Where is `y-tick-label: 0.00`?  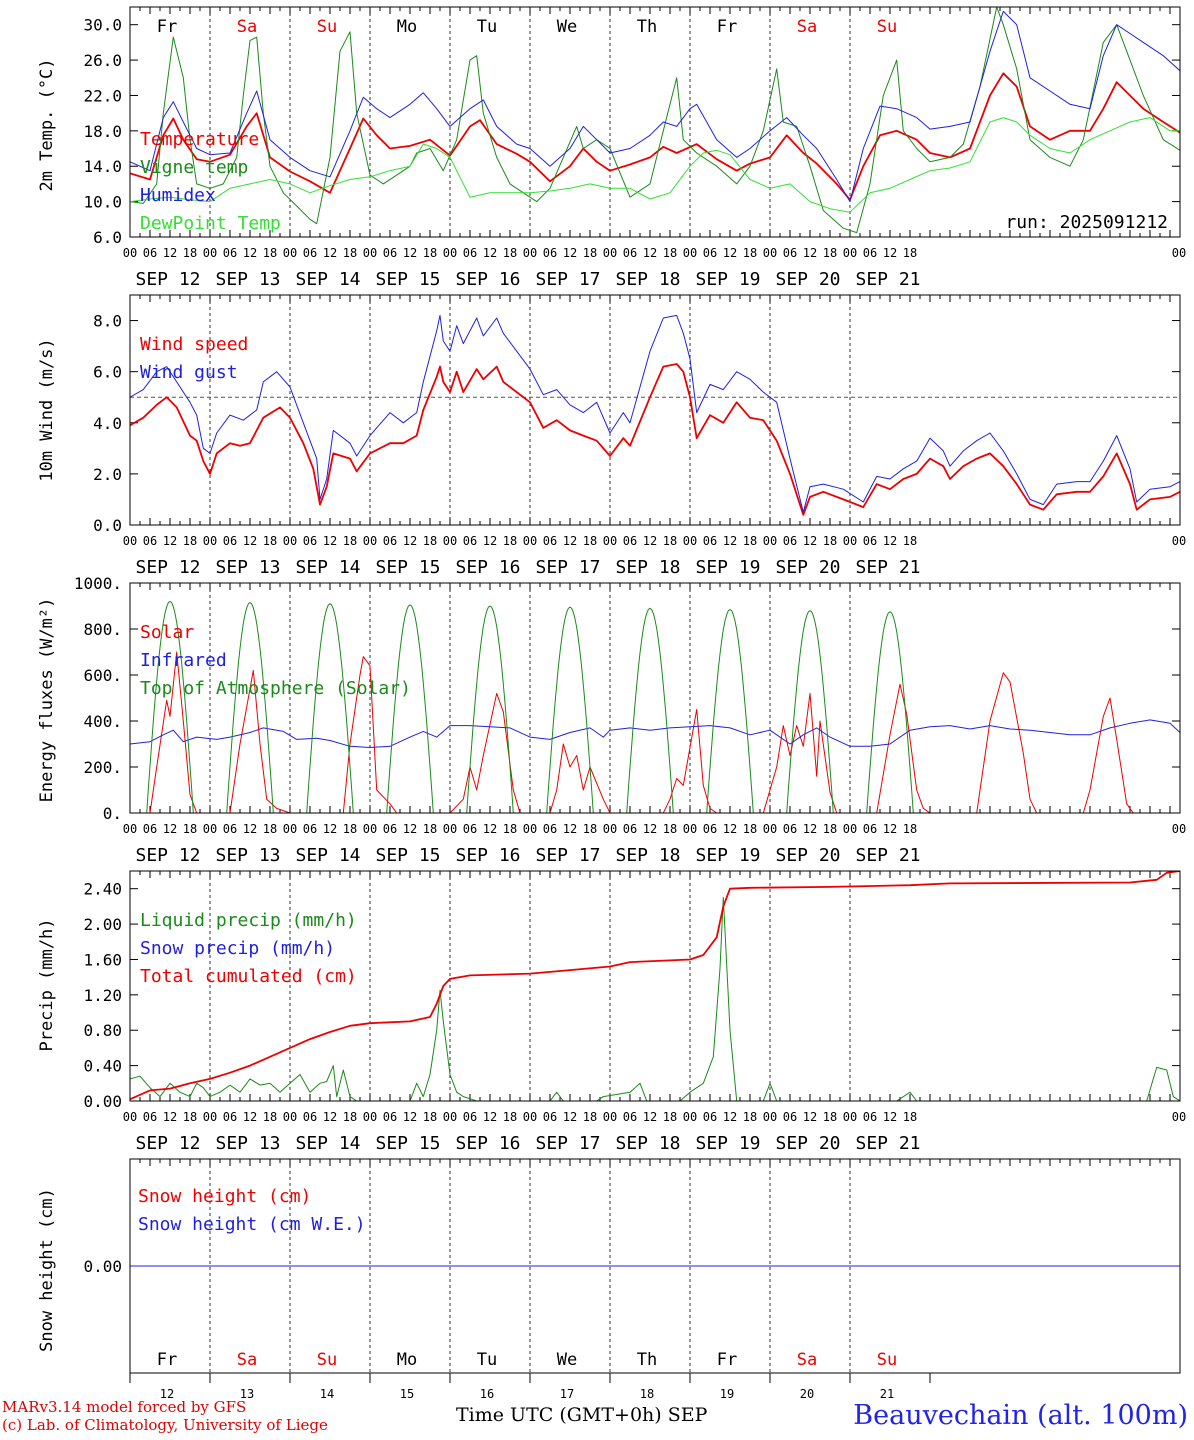
y-tick-label: 0.00 is located at coordinates (102, 1266).